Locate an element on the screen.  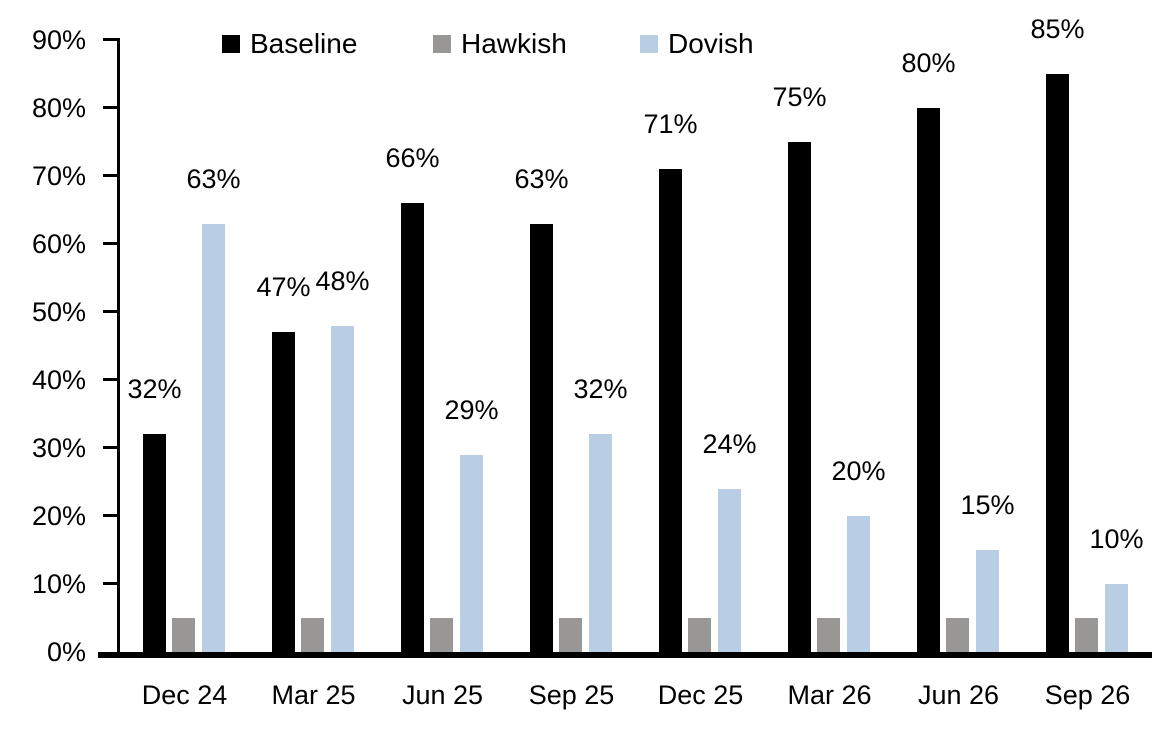
y-axis-label: 40% is located at coordinates (58, 380).